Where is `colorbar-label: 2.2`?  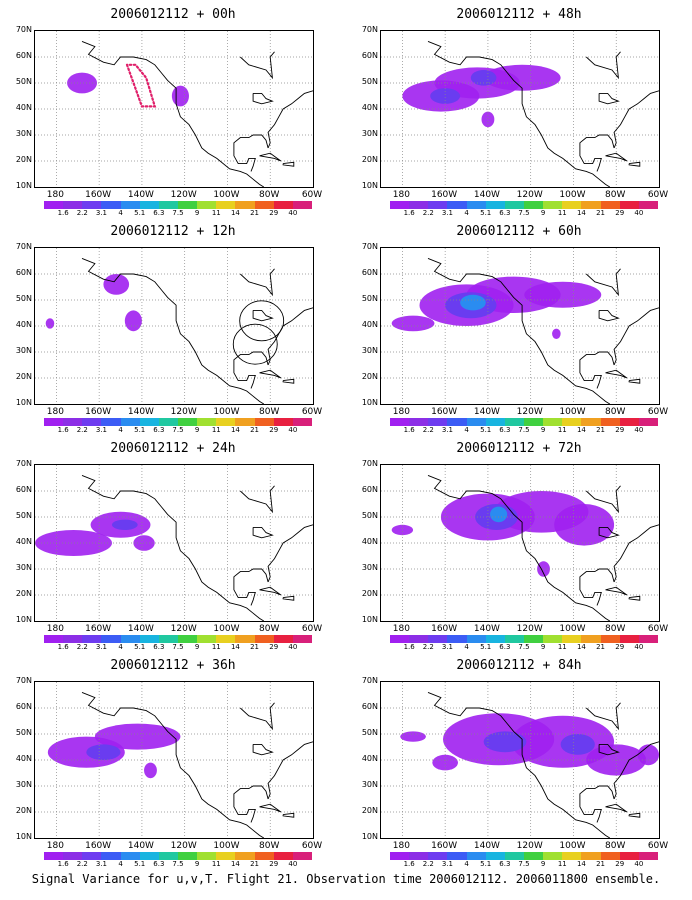
colorbar-label: 2.2 is located at coordinates (428, 864).